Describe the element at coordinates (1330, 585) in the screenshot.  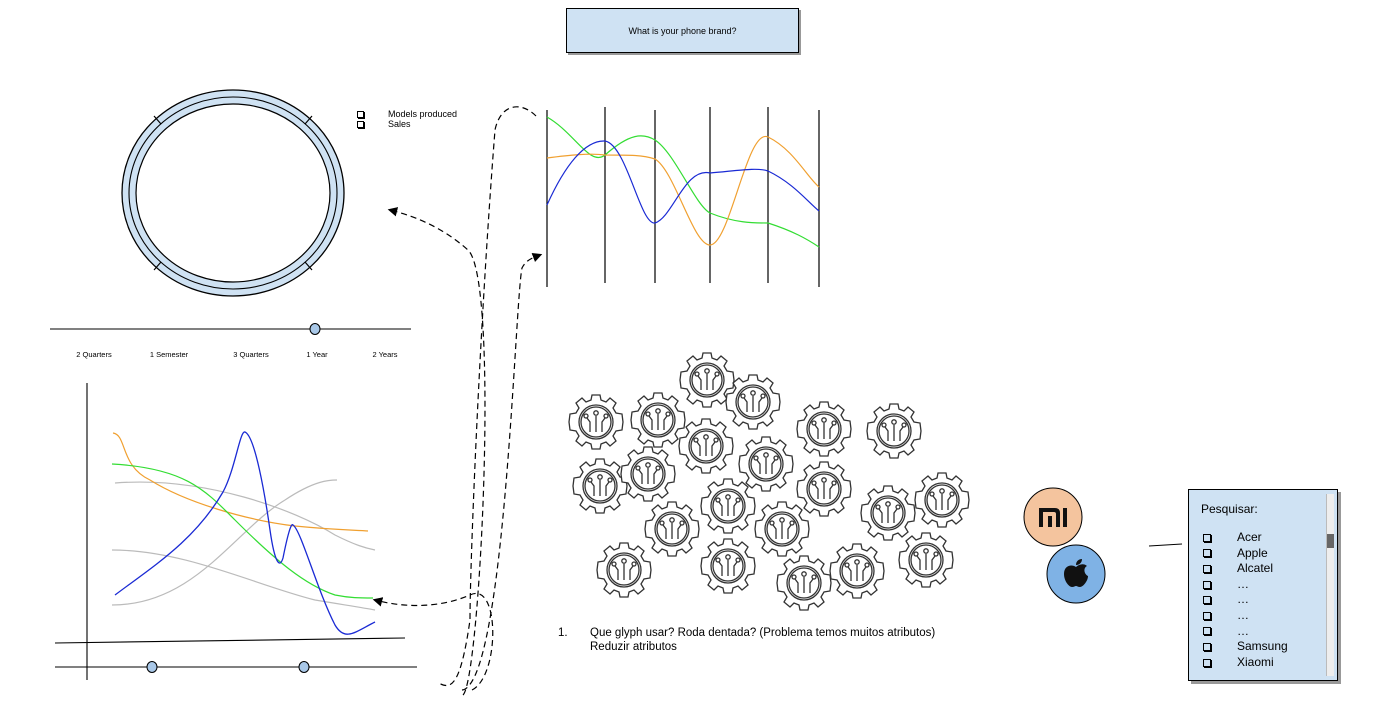
I see `scrollbar` at that location.